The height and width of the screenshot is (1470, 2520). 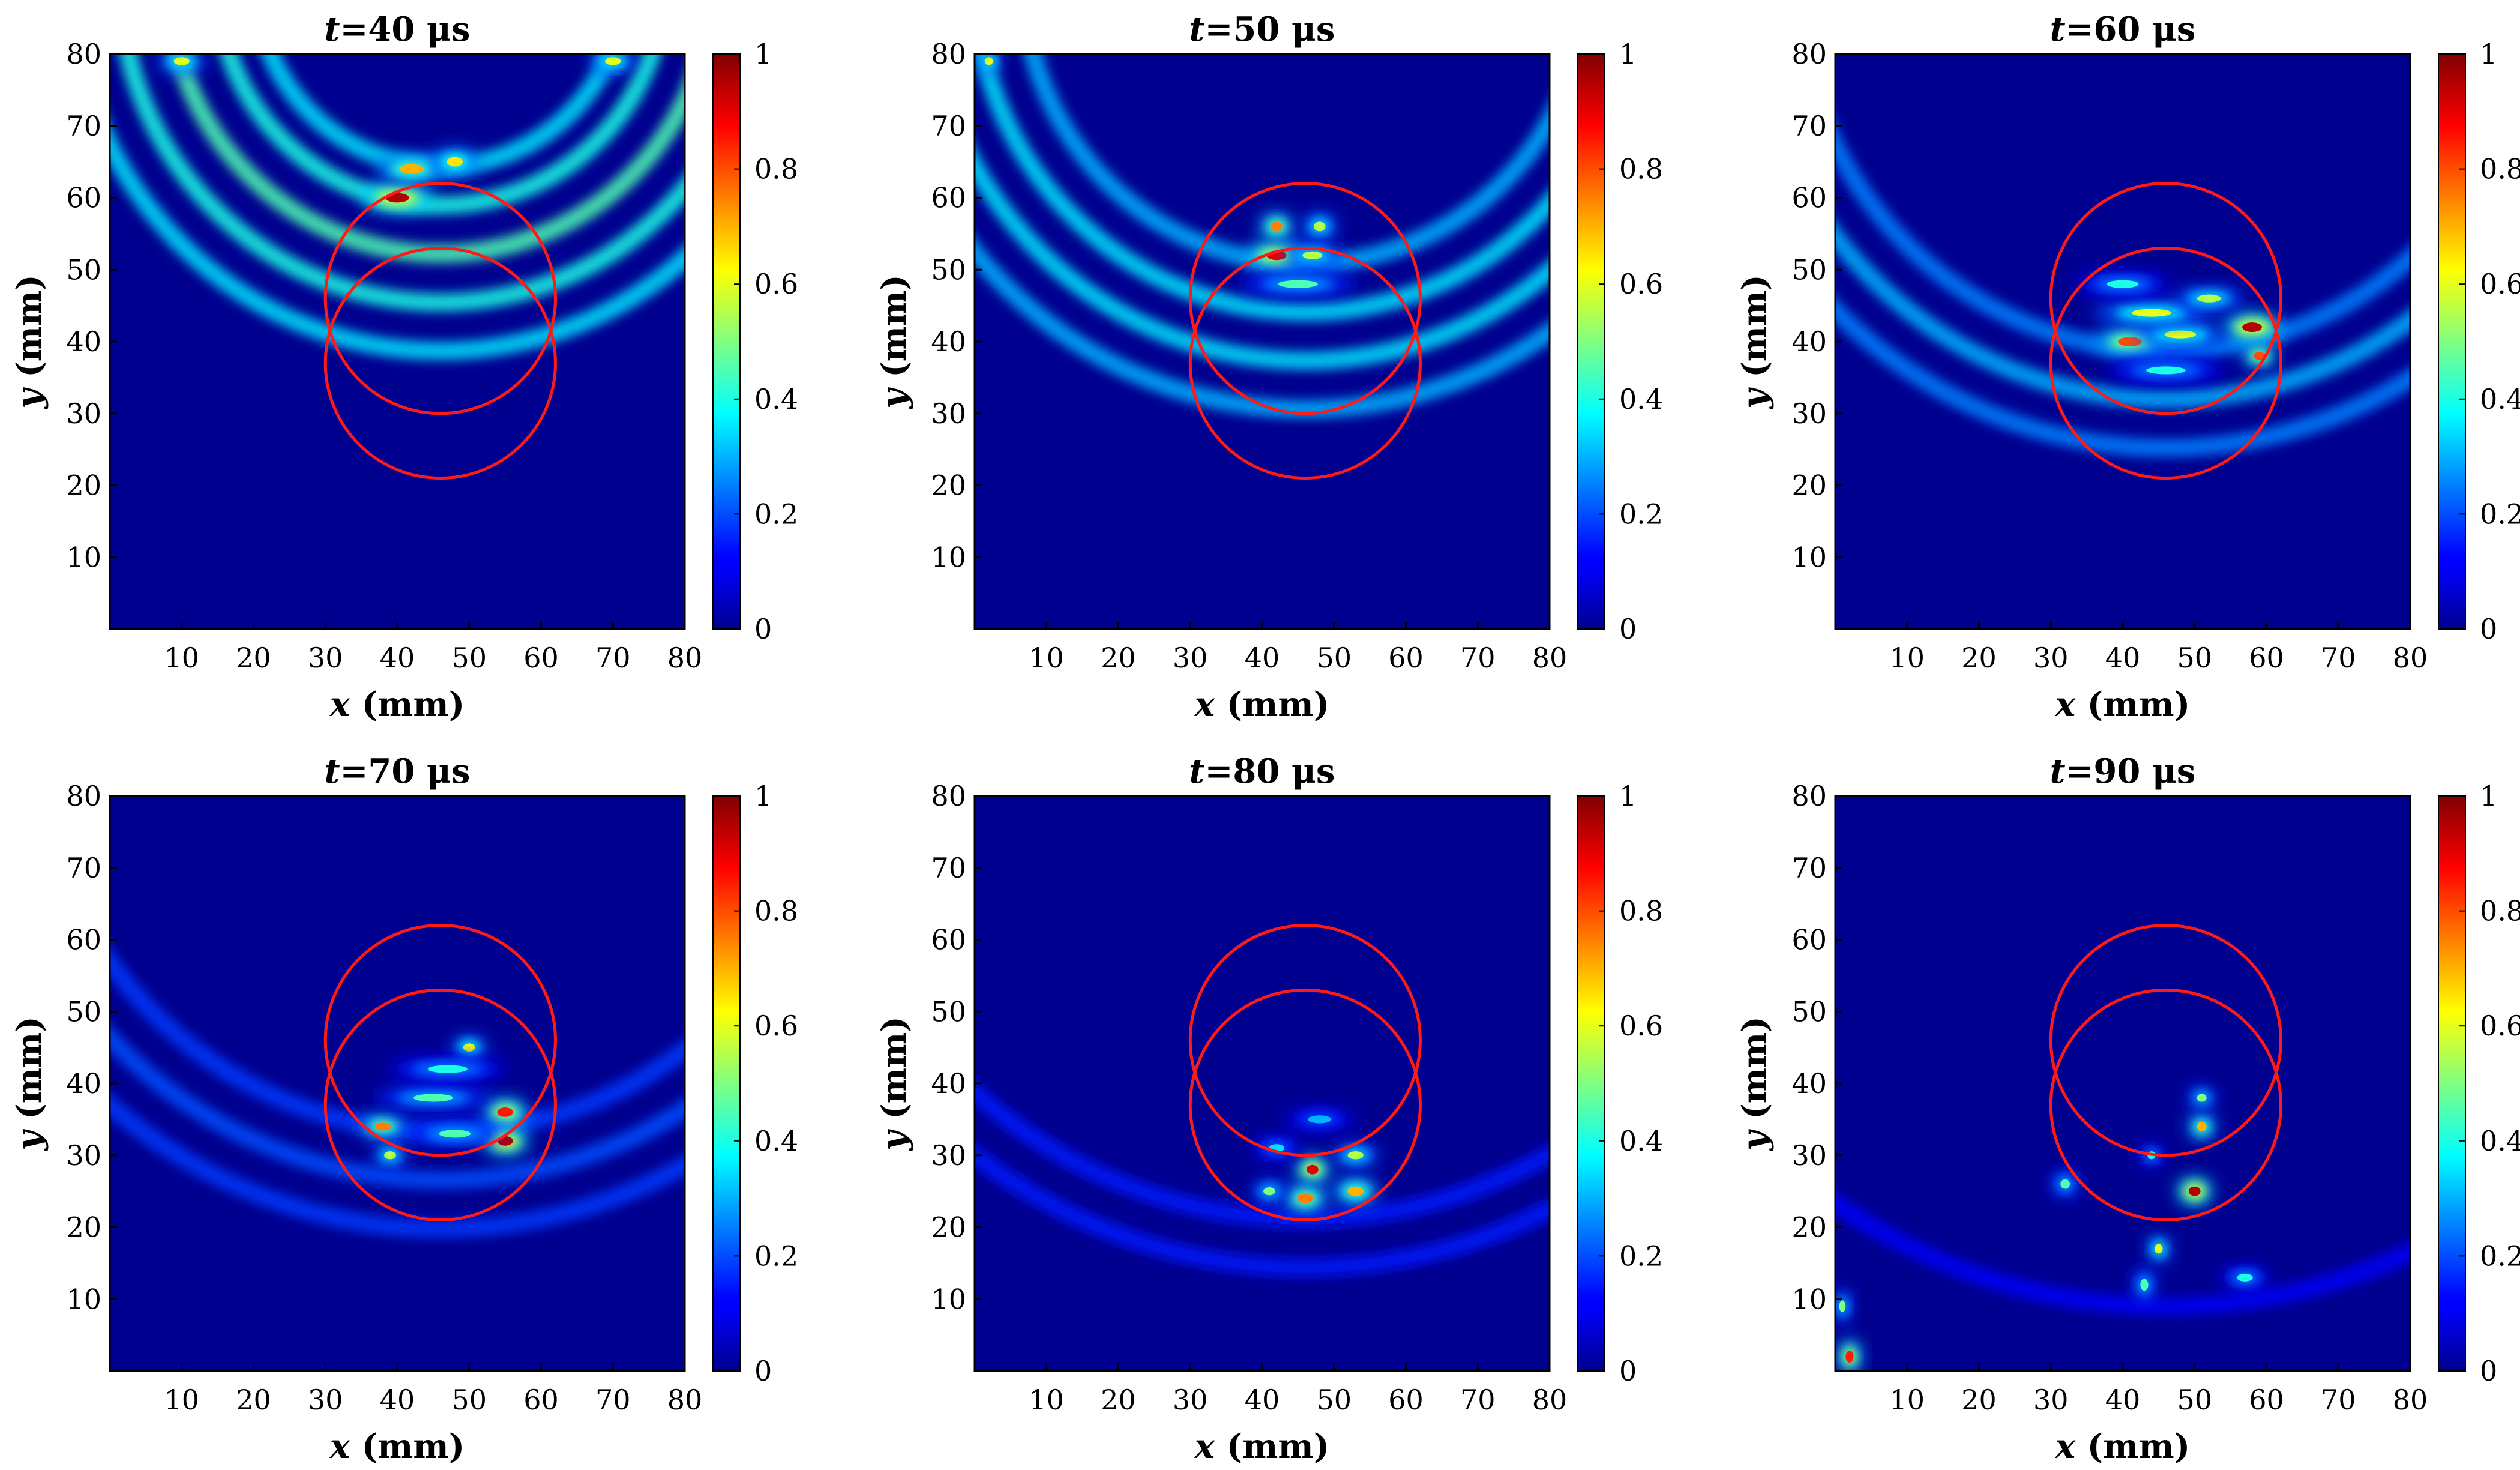 I want to click on y-tick-label: 40, so click(x=84, y=1083).